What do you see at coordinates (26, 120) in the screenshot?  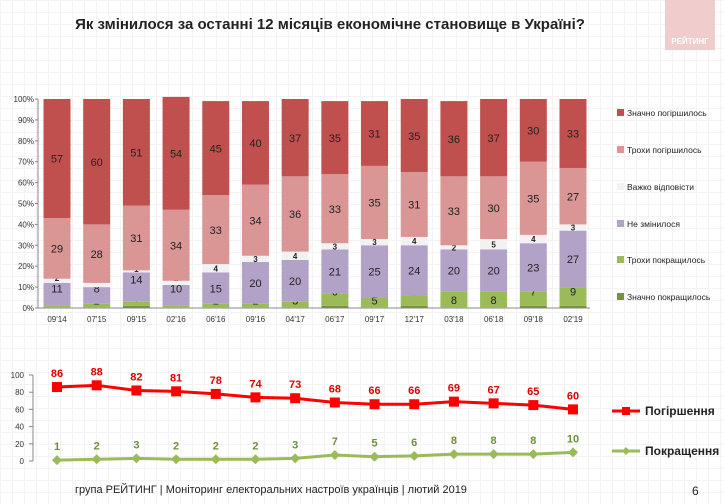 I see `y-tick-label: 90%` at bounding box center [26, 120].